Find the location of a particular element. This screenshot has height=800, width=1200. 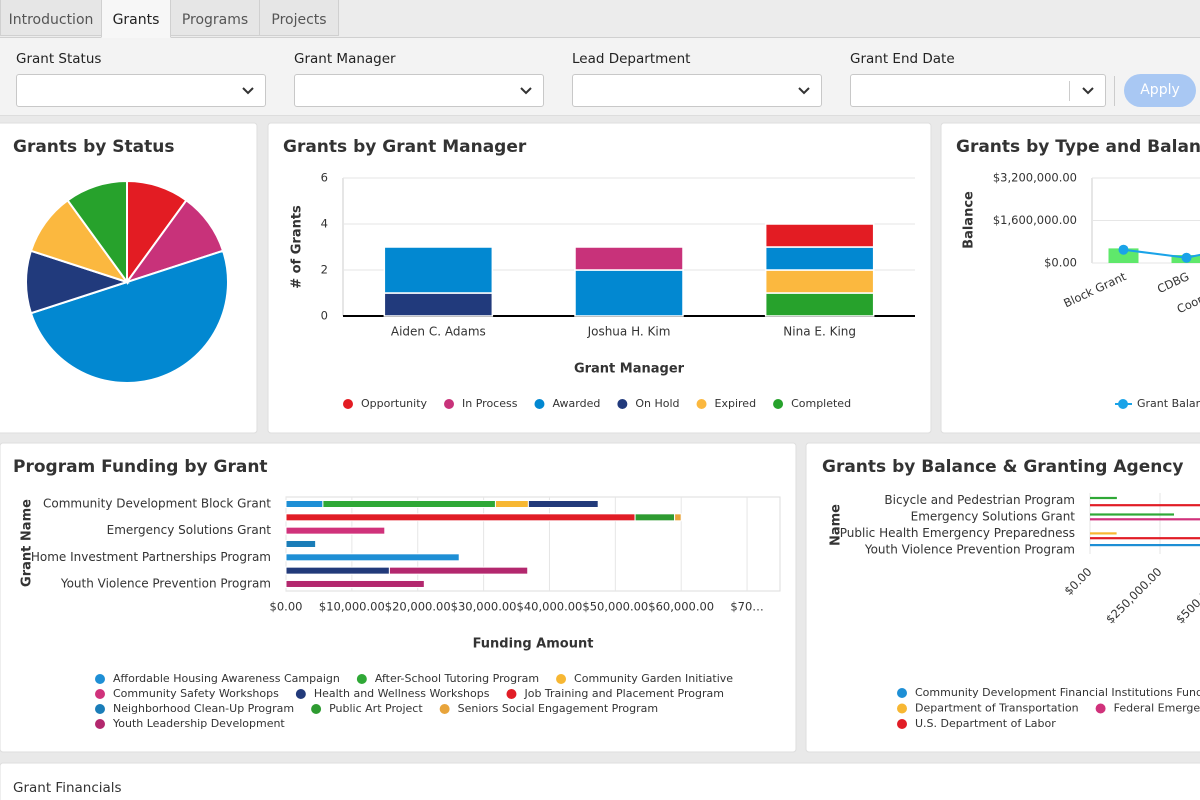

legend-label: Health and Wellness Workshops is located at coordinates (402, 693).